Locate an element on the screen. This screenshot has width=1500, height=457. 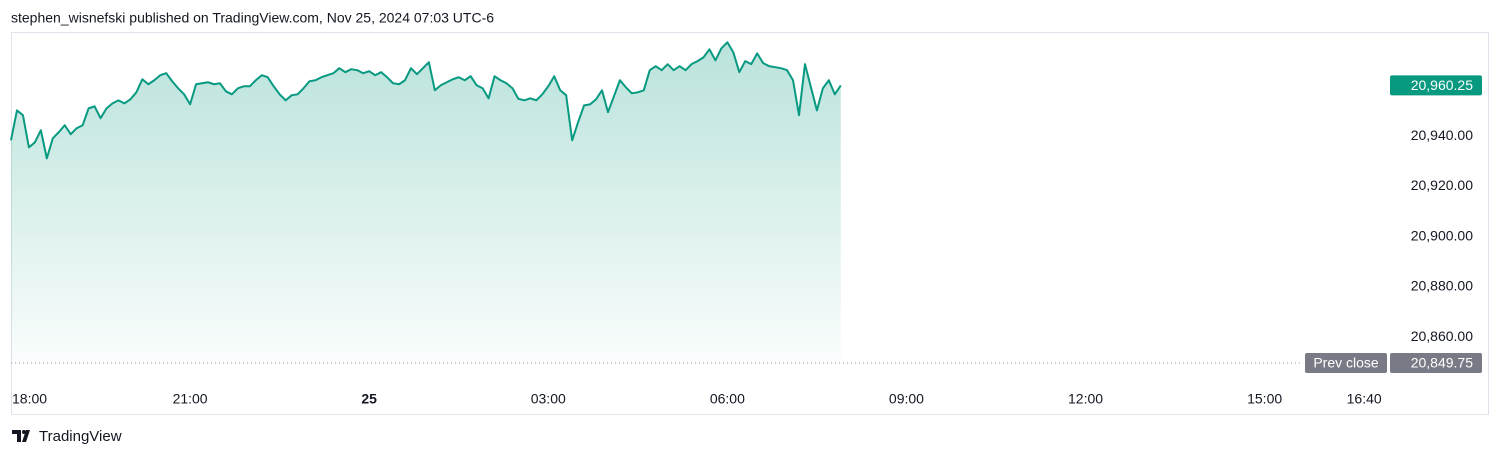
y-tick-label: 20,920.00 is located at coordinates (1442, 185).